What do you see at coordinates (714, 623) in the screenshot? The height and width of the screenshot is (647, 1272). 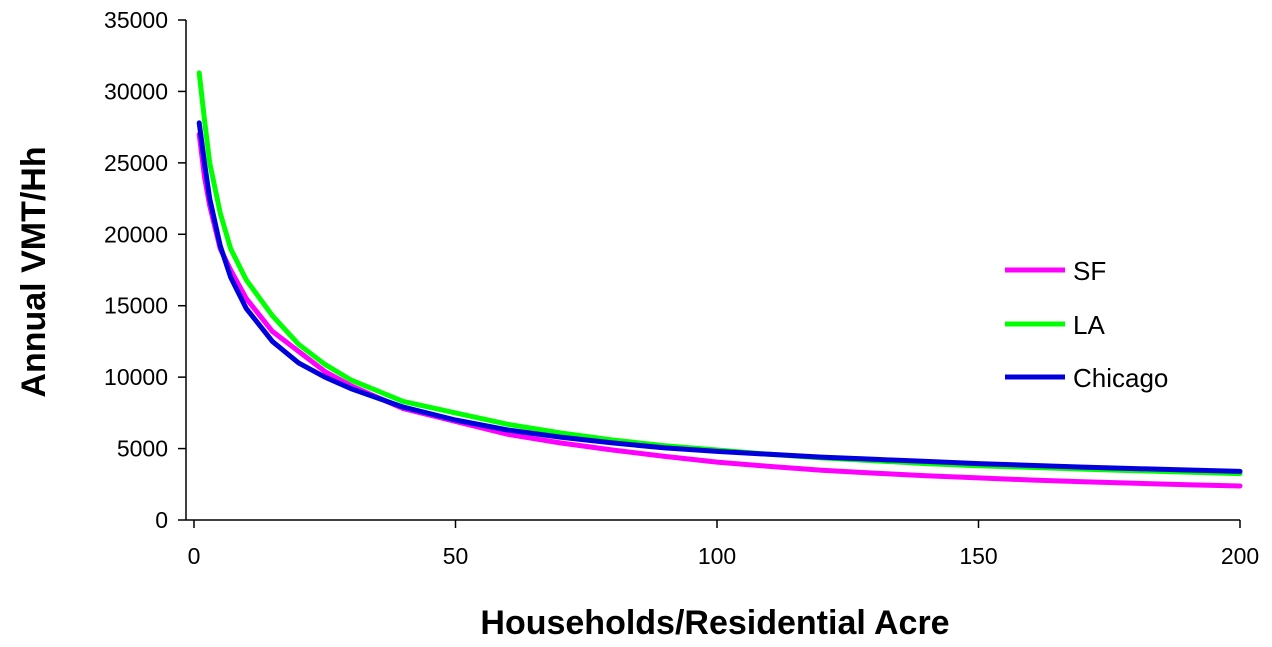 I see `x-axis-title: Households/Residential Acre` at bounding box center [714, 623].